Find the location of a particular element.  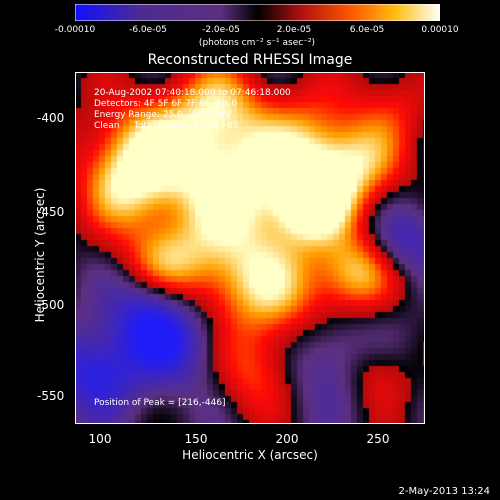

info-detectors: Detectors: 4F 5F 6F 7F 8F, Att 0 is located at coordinates (166, 104).